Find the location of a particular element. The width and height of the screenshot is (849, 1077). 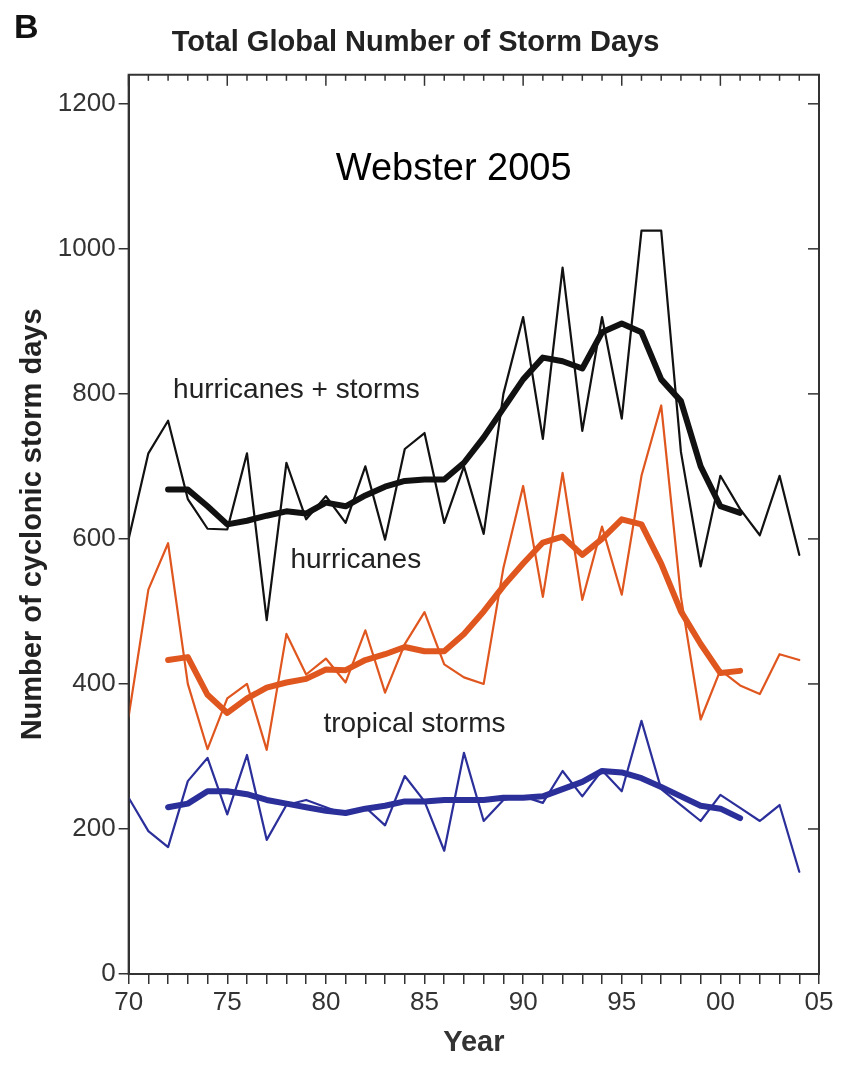

x-tick-label: 90 is located at coordinates (523, 1000).